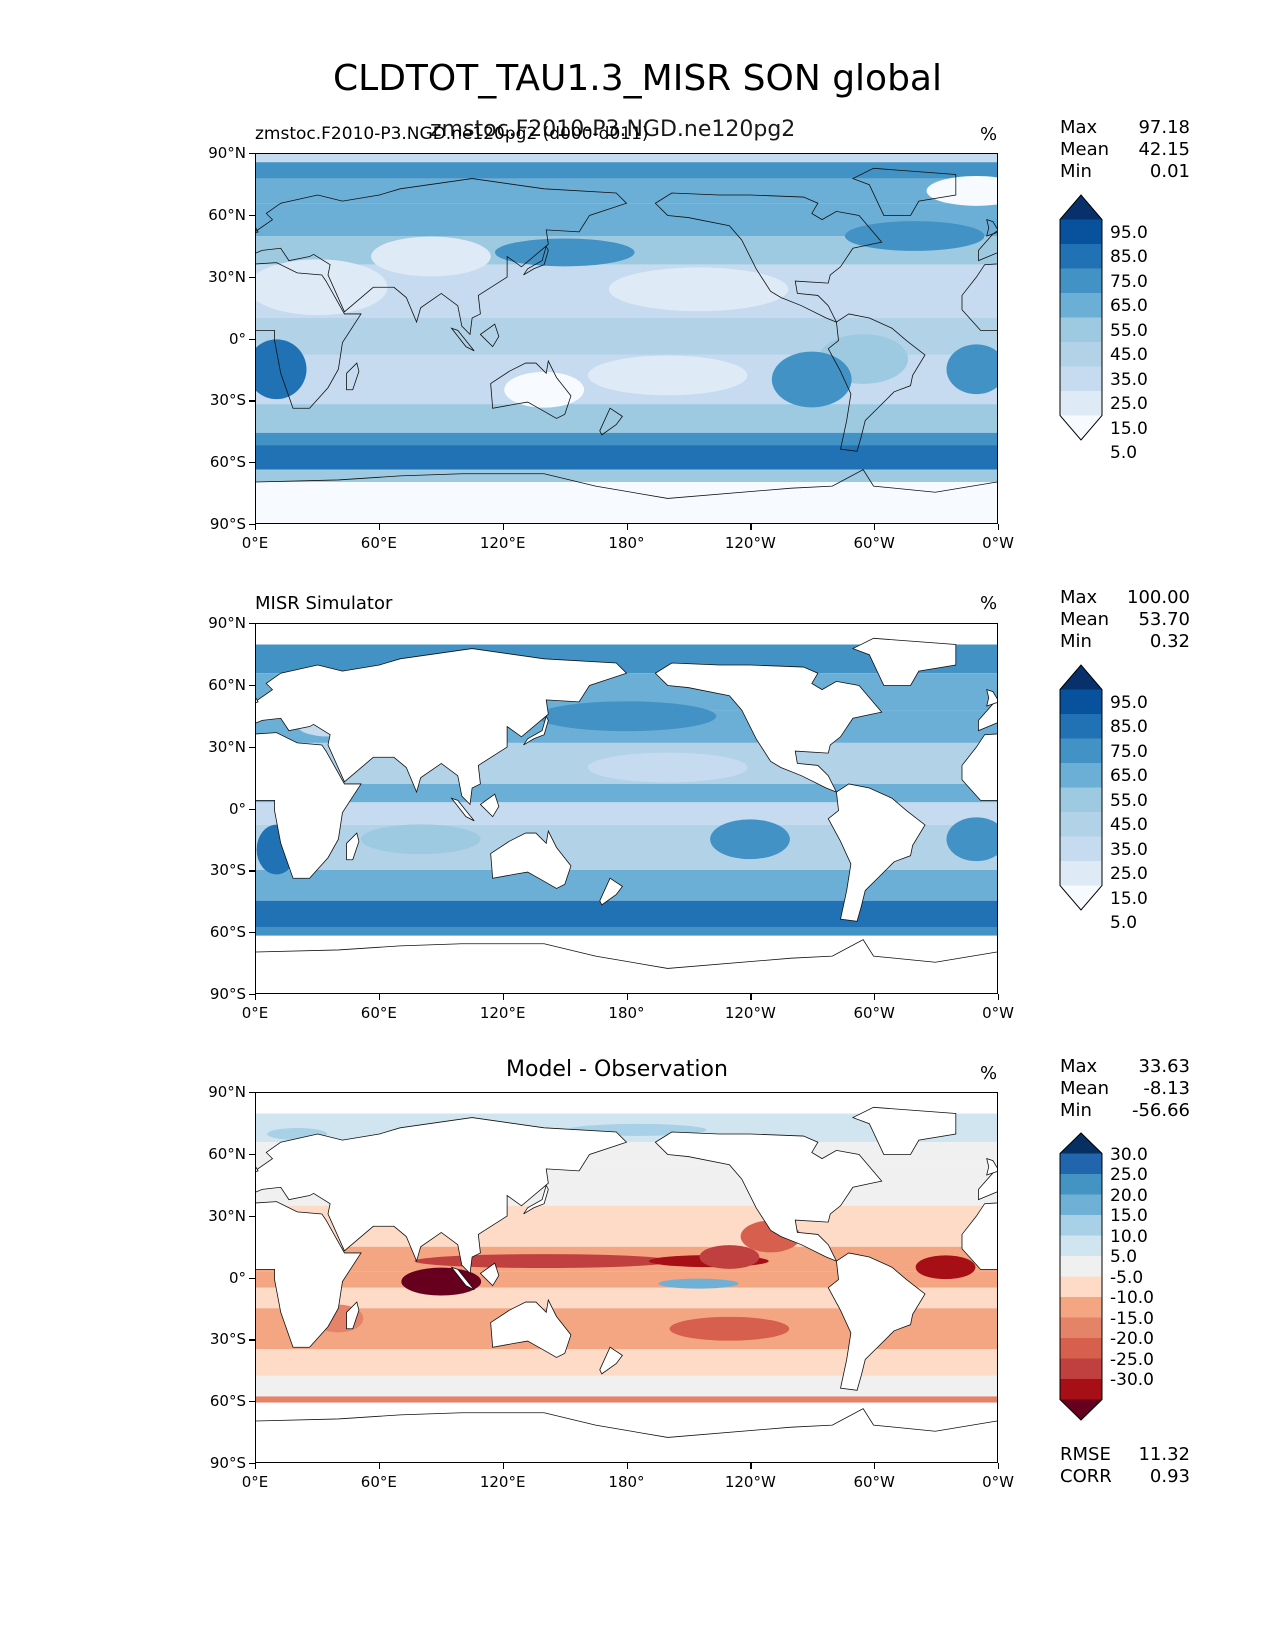 Image resolution: width=1275 pixels, height=1650 pixels. I want to click on ytick-label: 90°N, so click(227, 623).